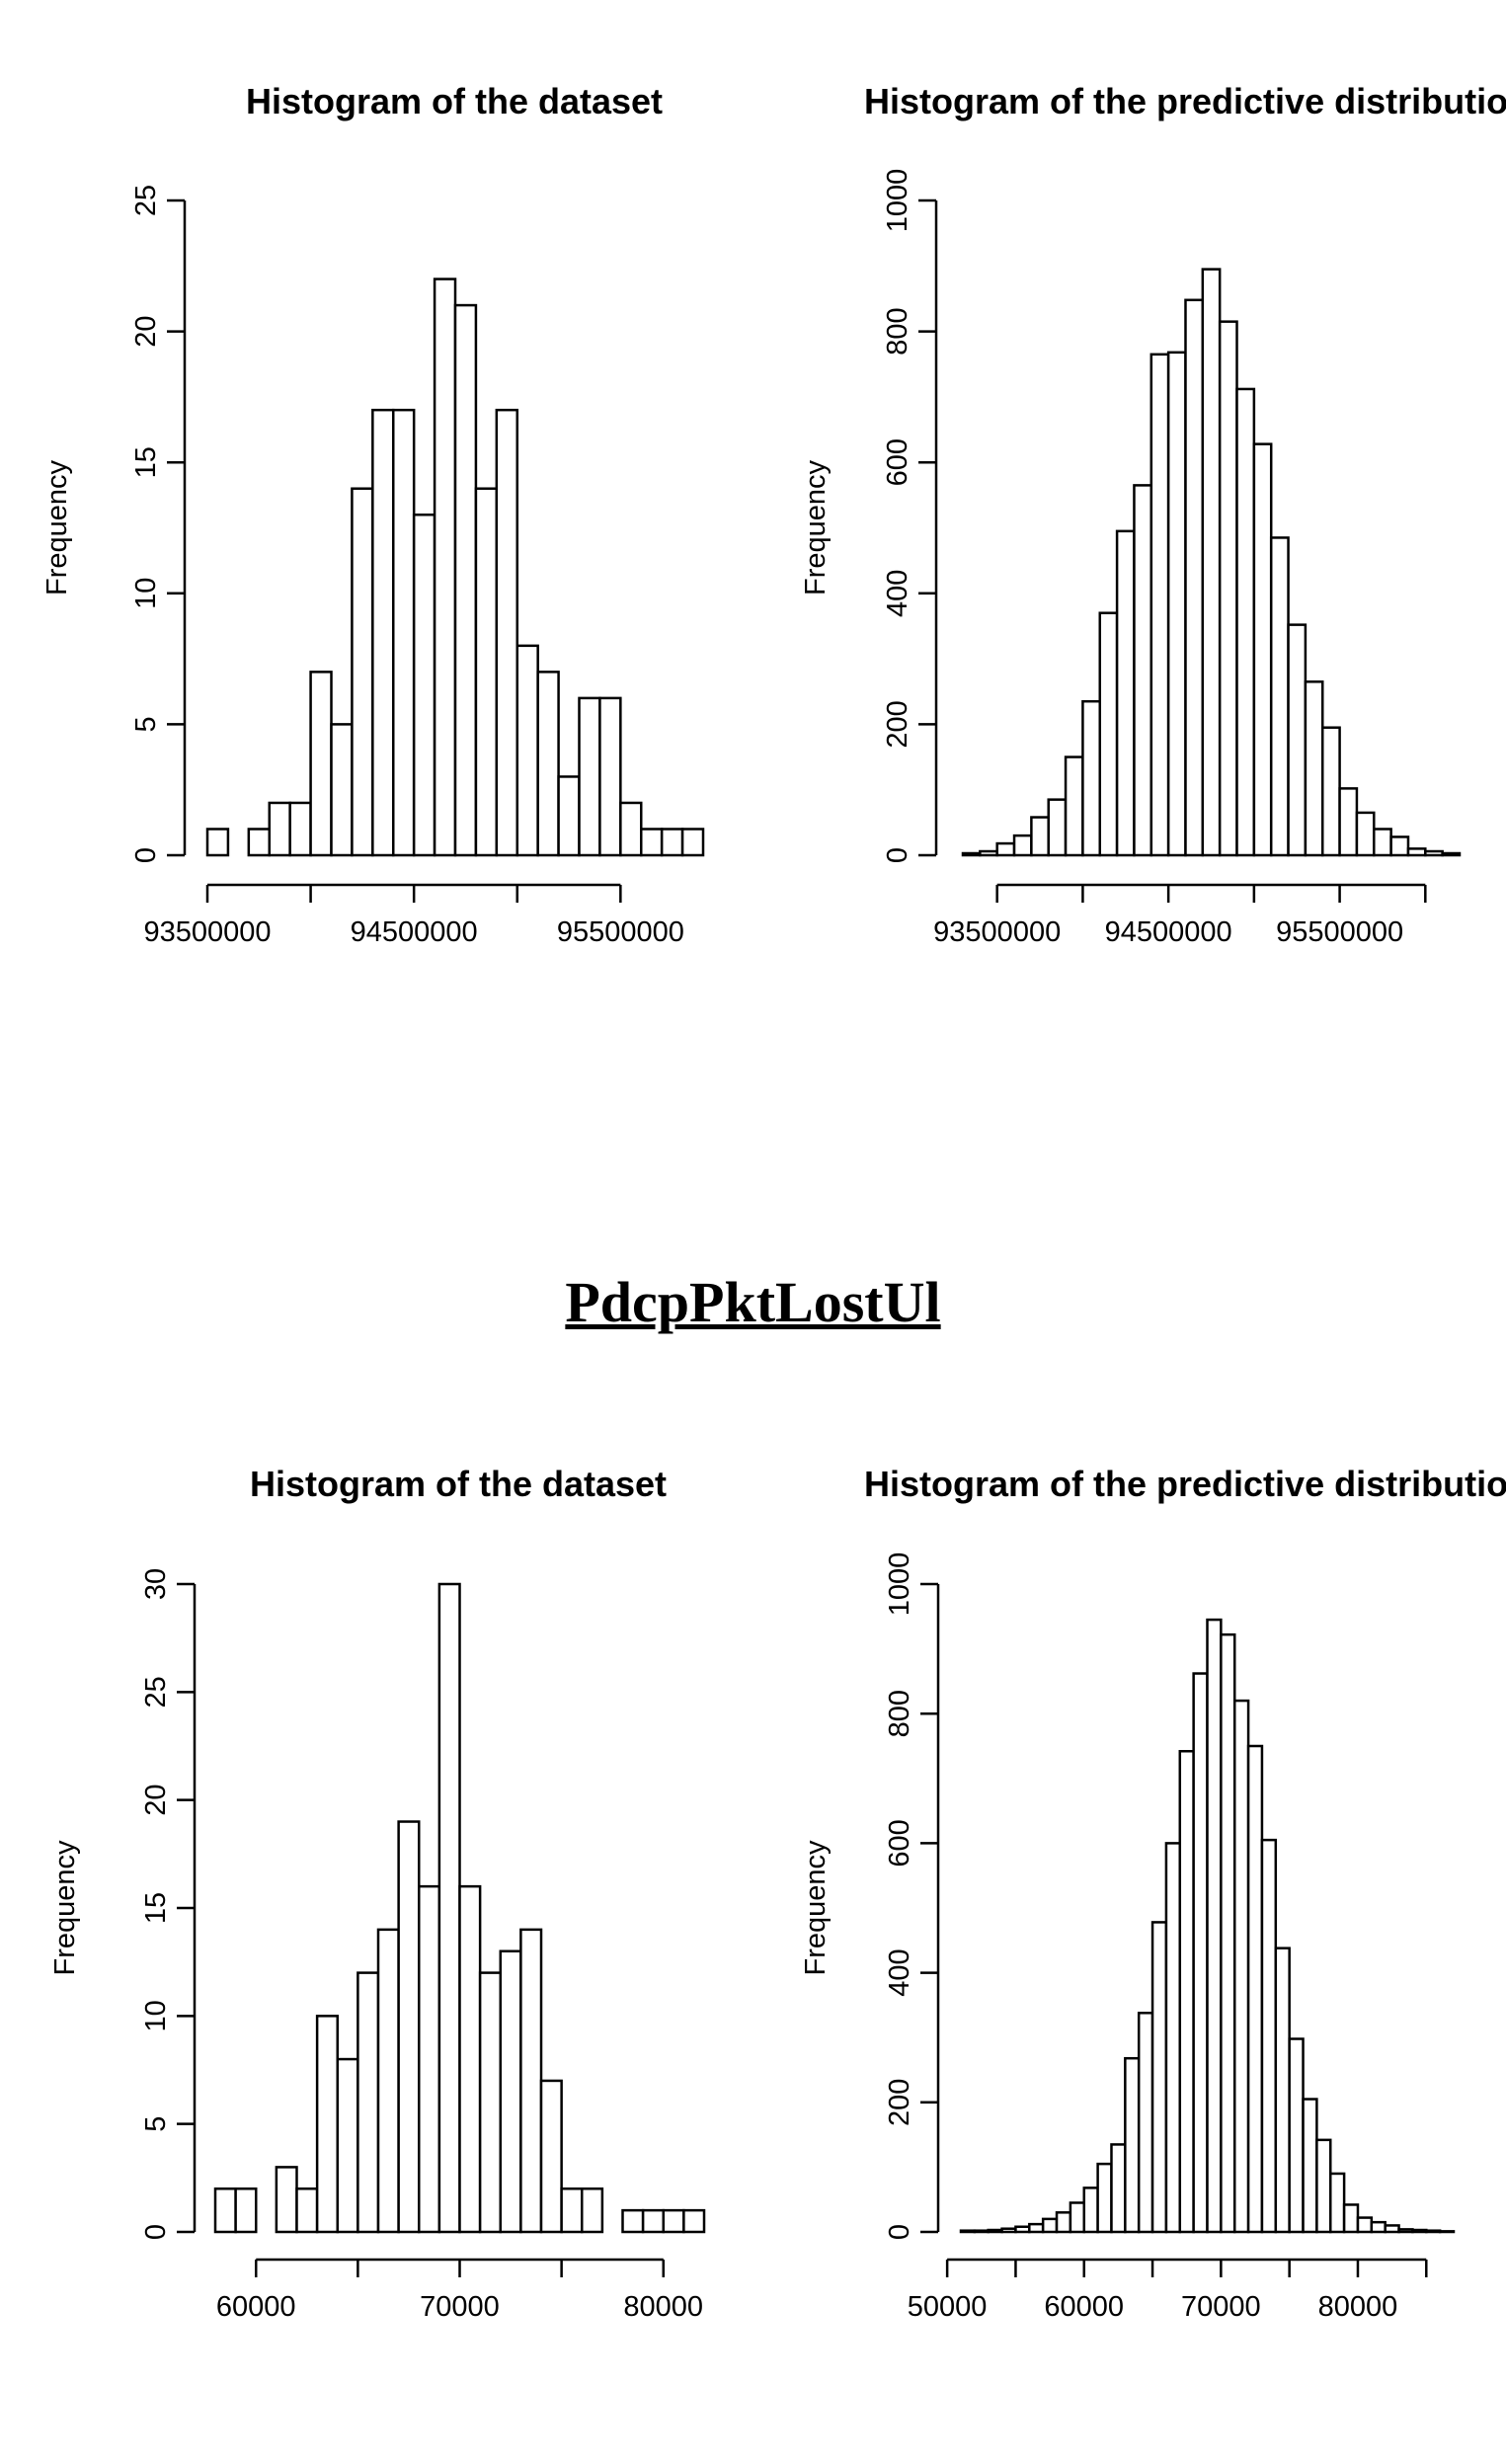 The width and height of the screenshot is (1506, 2464). I want to click on y-axis: 0 5 10 15 20 25, so click(158, 524).